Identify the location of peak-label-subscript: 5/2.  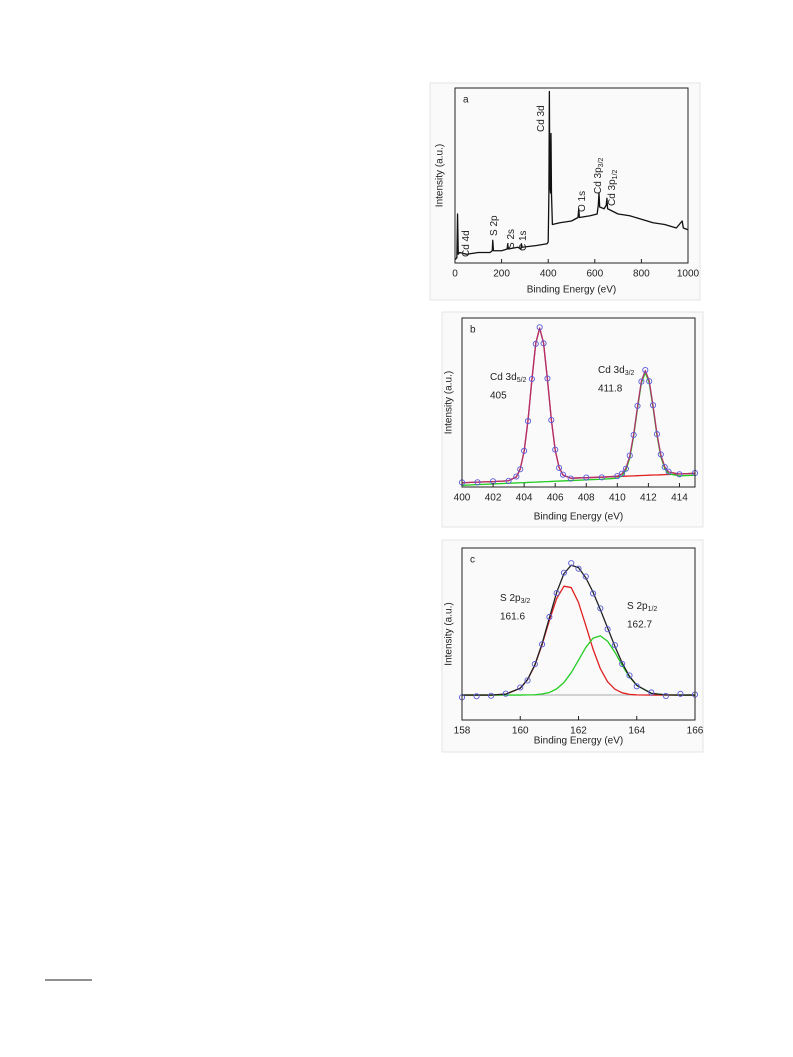
(522, 380).